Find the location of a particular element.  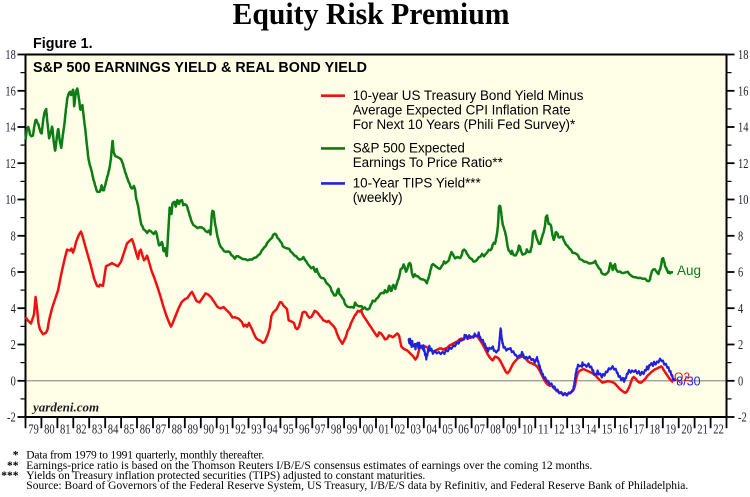

svg-text: 92 is located at coordinates (240, 429).